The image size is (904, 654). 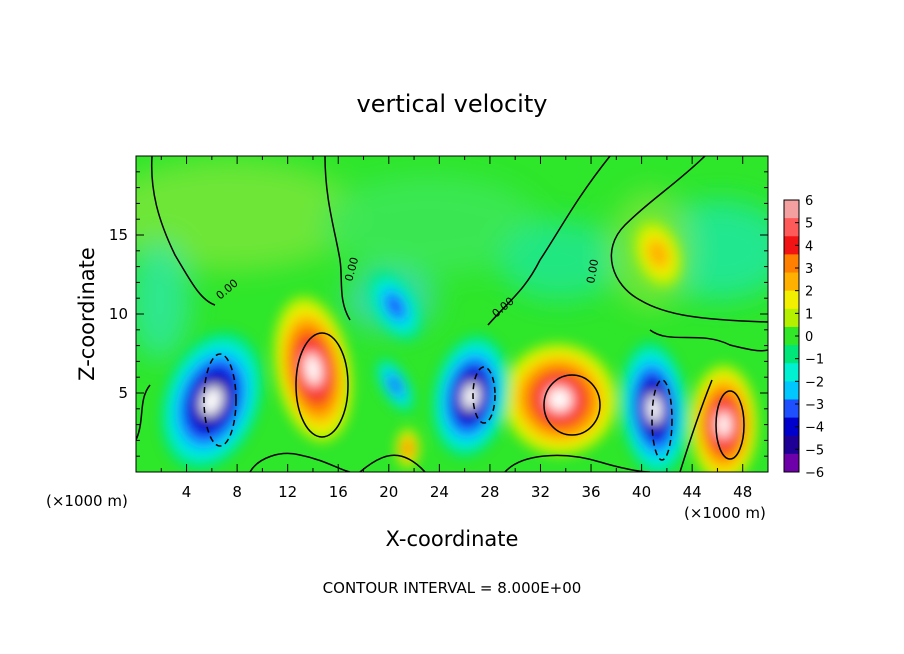 What do you see at coordinates (692, 492) in the screenshot?
I see `x-tick-label: 44` at bounding box center [692, 492].